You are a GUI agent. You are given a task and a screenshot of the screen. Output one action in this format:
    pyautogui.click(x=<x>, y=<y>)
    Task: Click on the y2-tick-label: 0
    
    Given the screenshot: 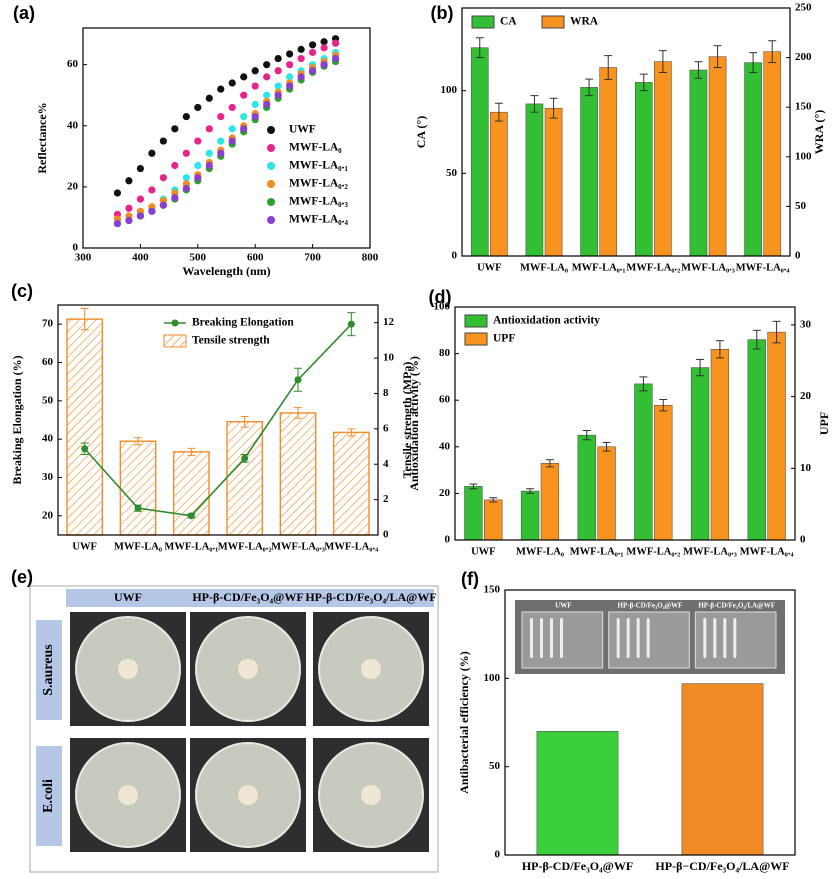 What is the action you would take?
    pyautogui.click(x=386, y=535)
    